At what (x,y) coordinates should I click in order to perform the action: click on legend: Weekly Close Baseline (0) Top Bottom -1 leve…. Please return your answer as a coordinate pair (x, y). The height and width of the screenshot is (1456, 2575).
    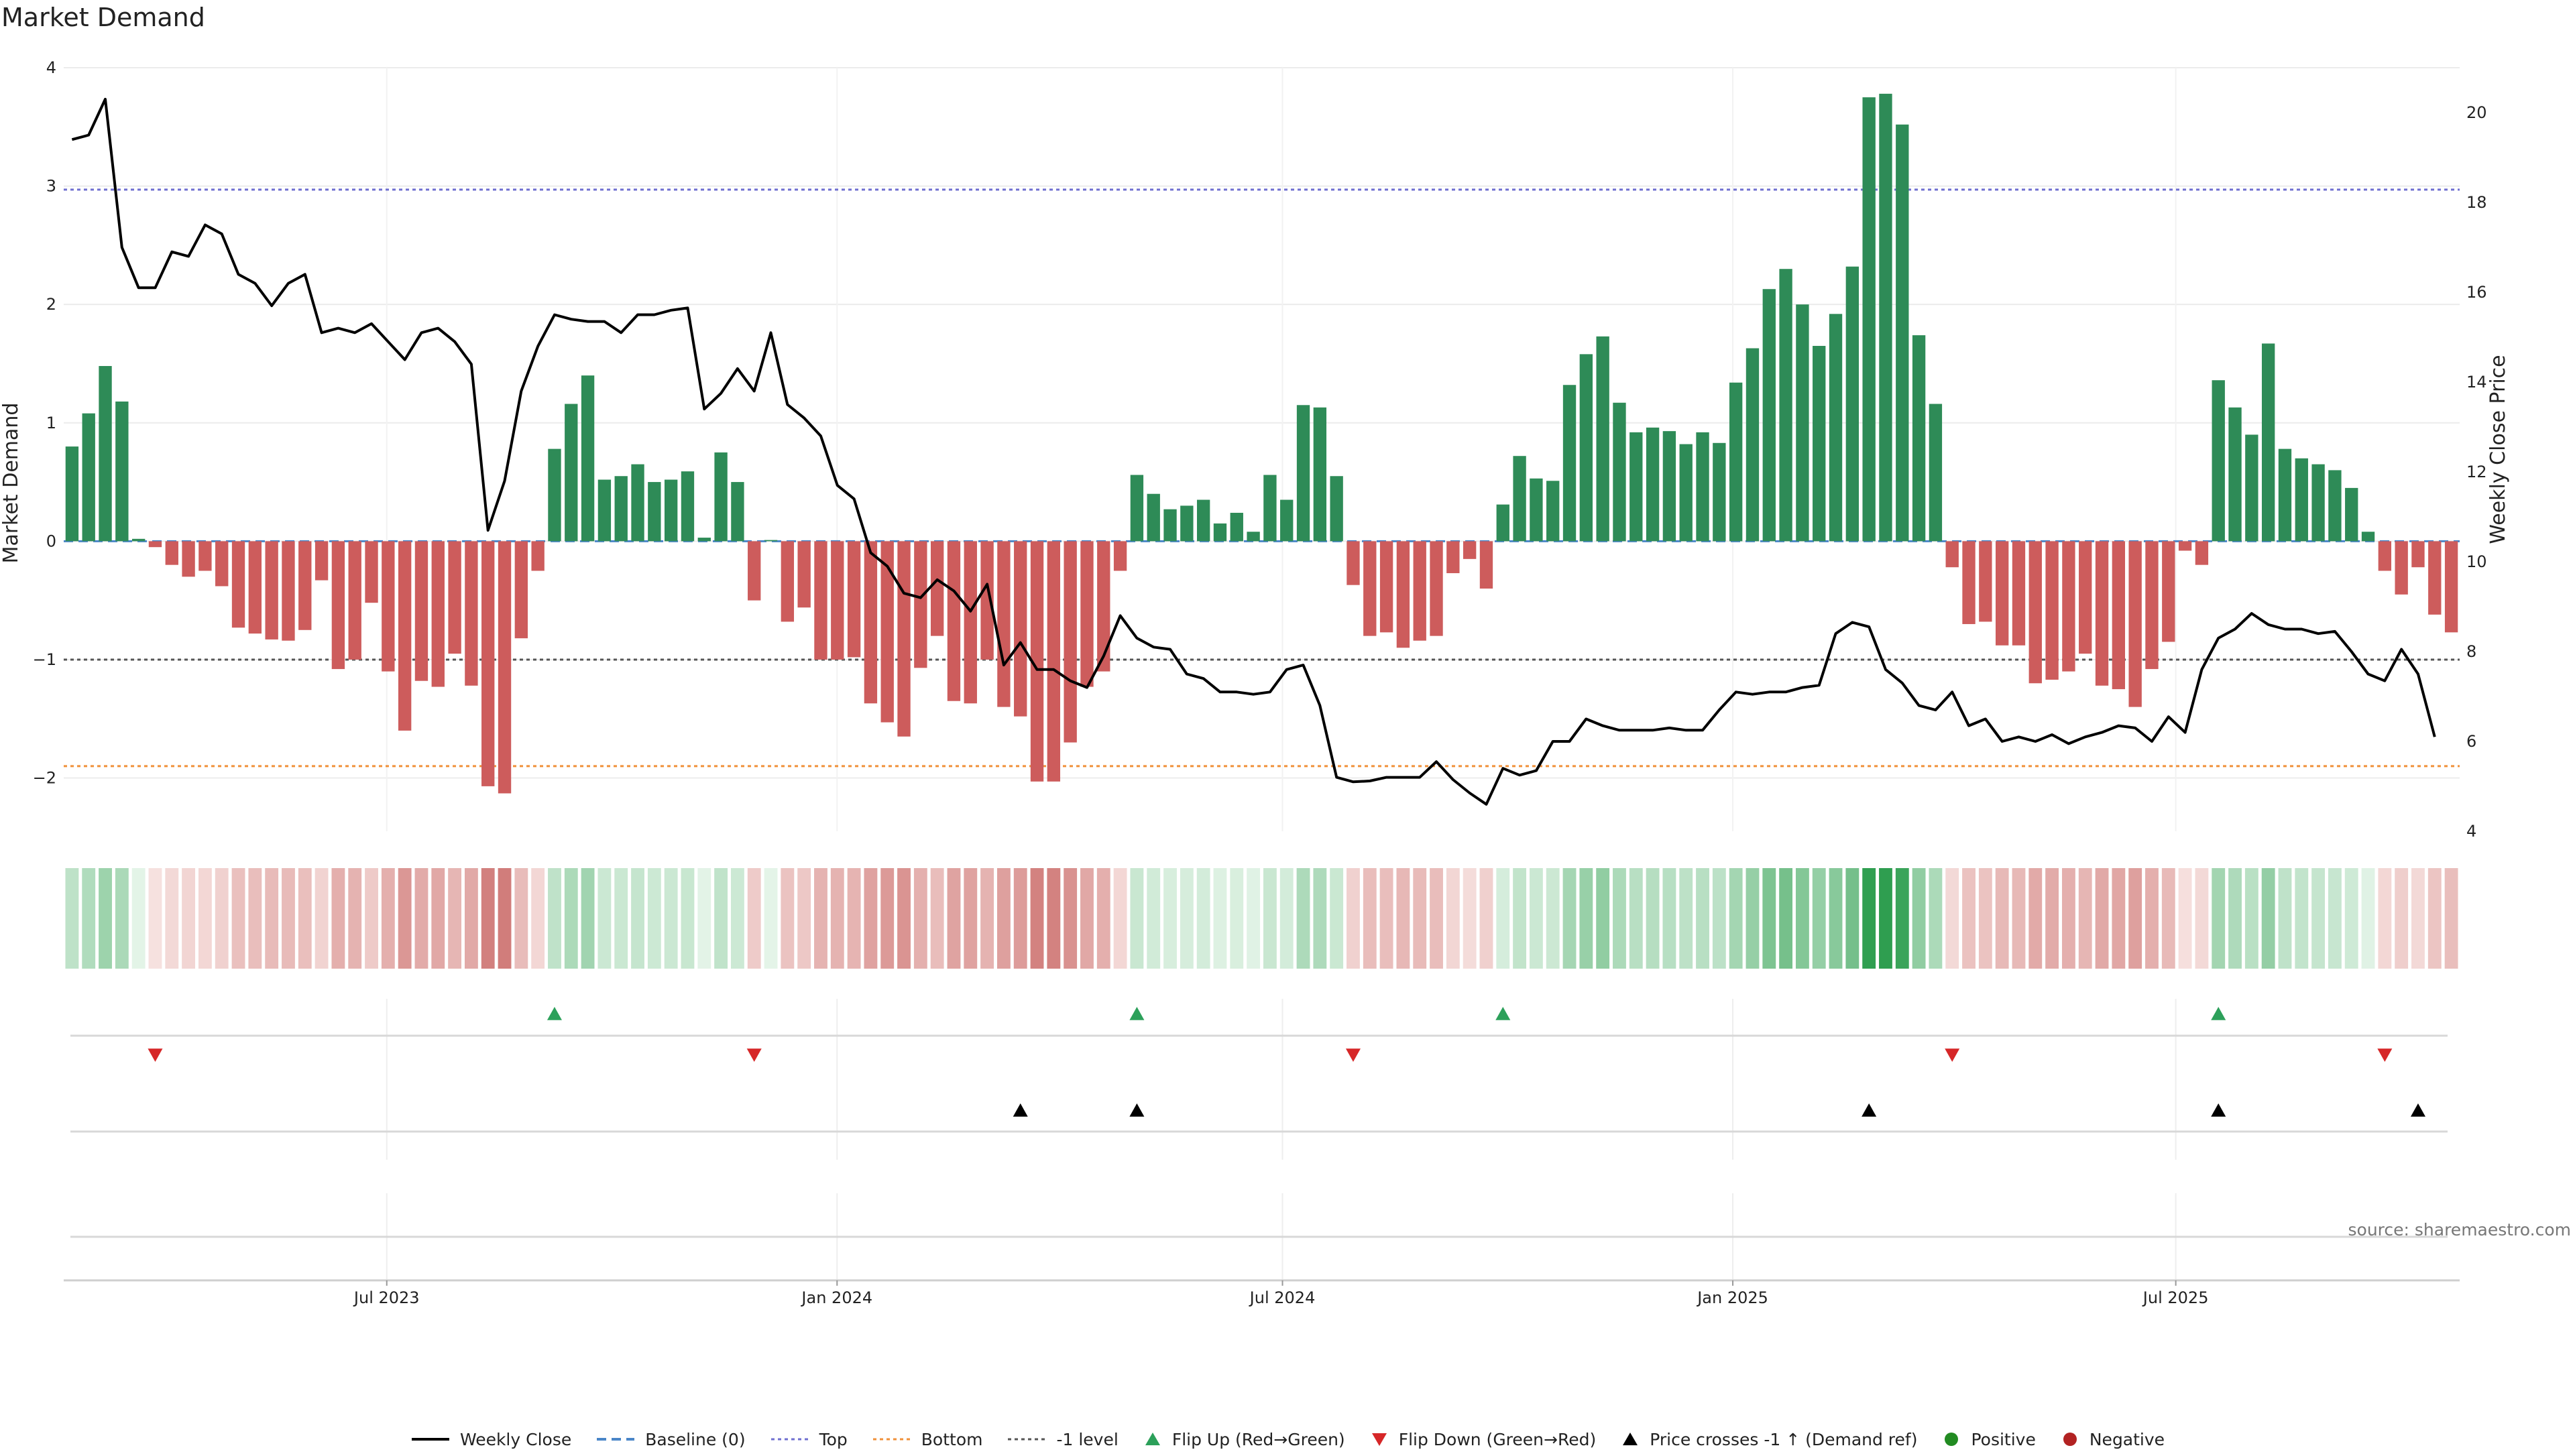
    Looking at the image, I should click on (1287, 1439).